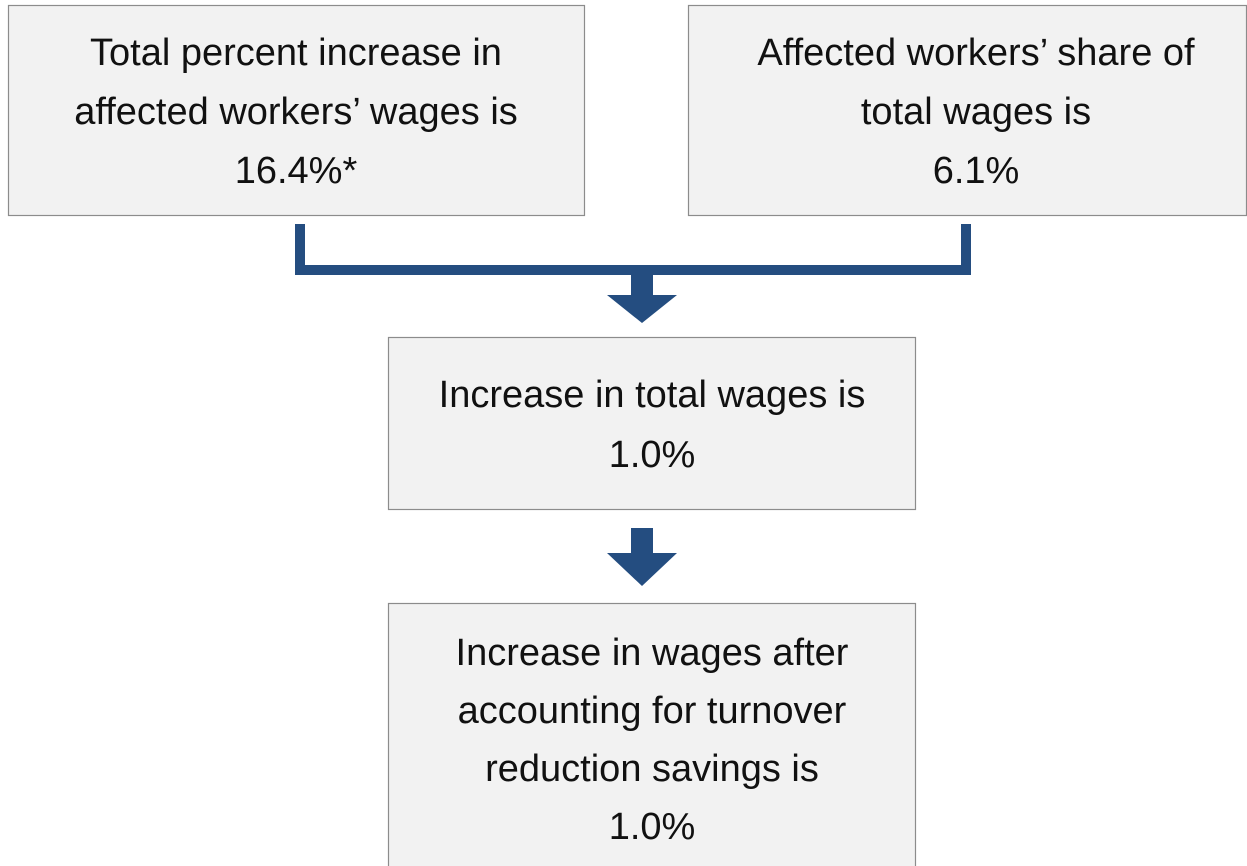 The height and width of the screenshot is (866, 1247). I want to click on node-text: total wages is, so click(976, 112).